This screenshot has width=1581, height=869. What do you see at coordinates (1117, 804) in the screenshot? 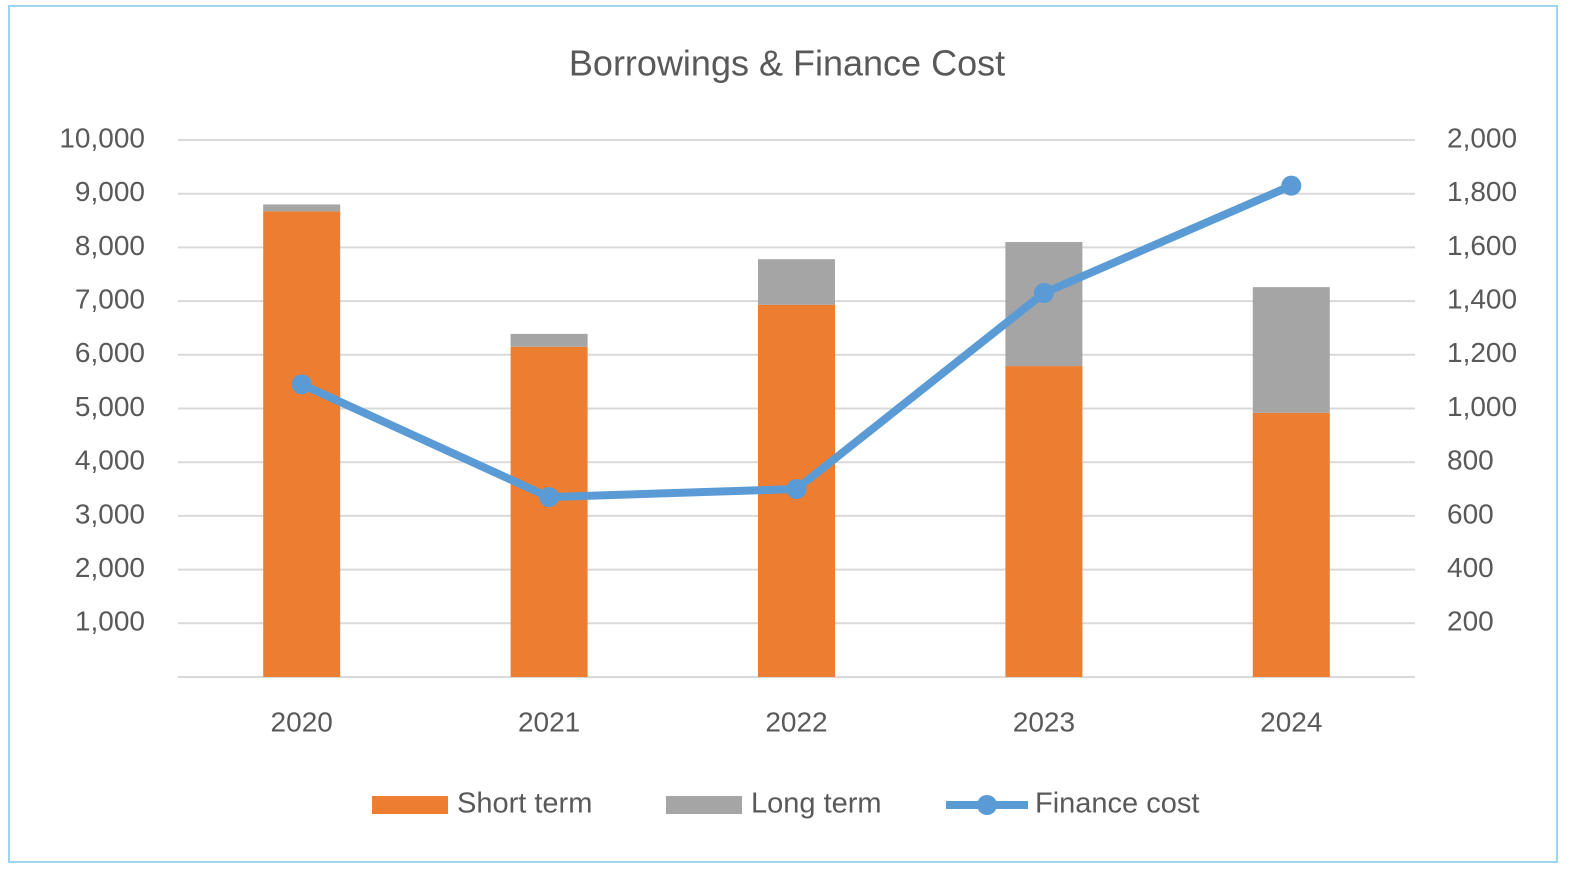
I see `legend-label: Finance cost` at bounding box center [1117, 804].